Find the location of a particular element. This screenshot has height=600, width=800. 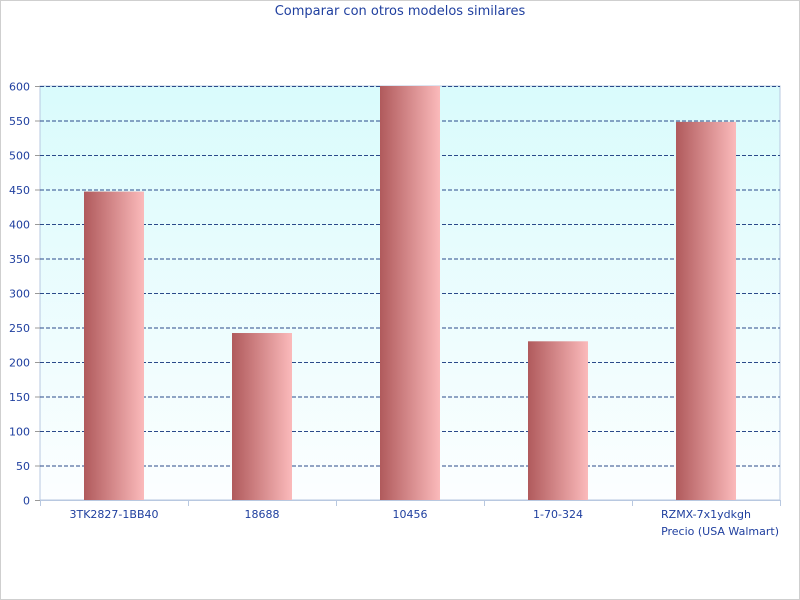

y-tick-label: 300 is located at coordinates (19, 294).